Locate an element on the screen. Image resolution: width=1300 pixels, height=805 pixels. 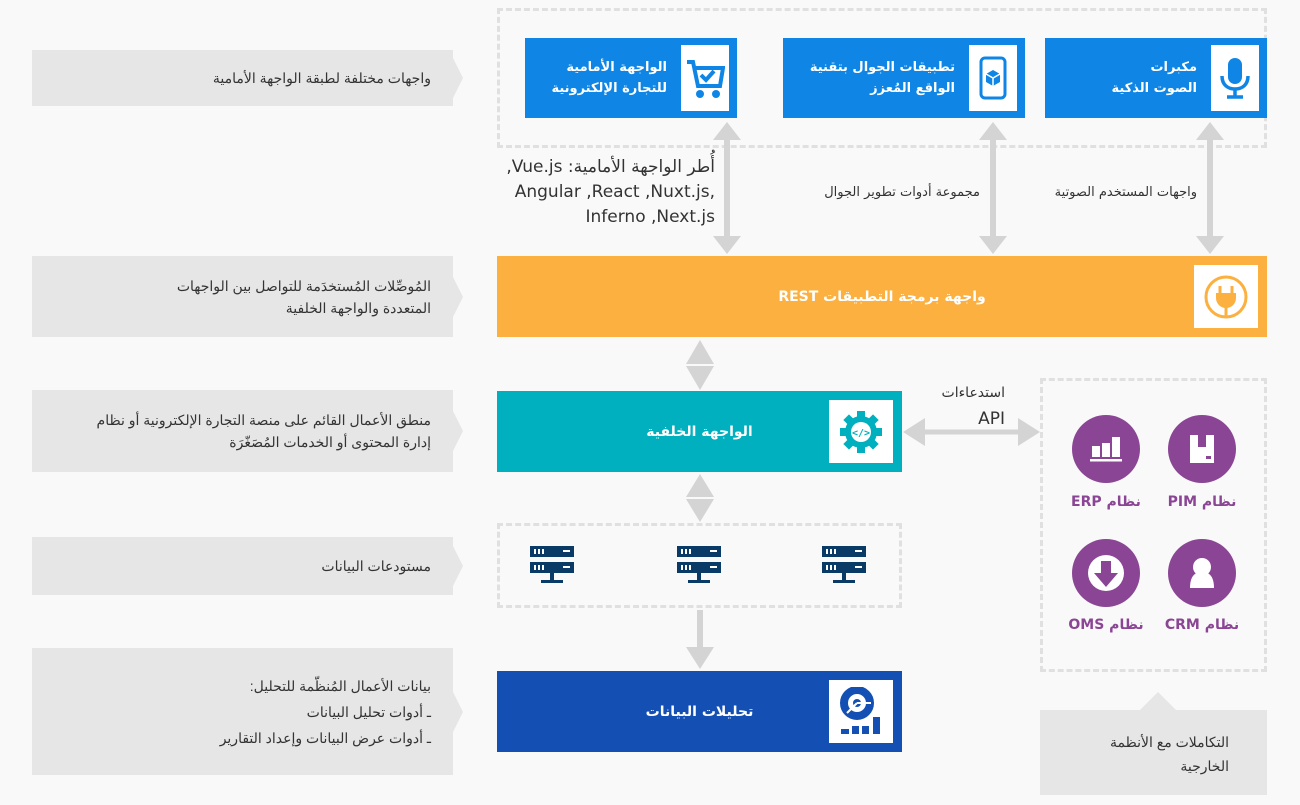
backend-bar: الواجهة الخلفية </> is located at coordinates (699, 431).